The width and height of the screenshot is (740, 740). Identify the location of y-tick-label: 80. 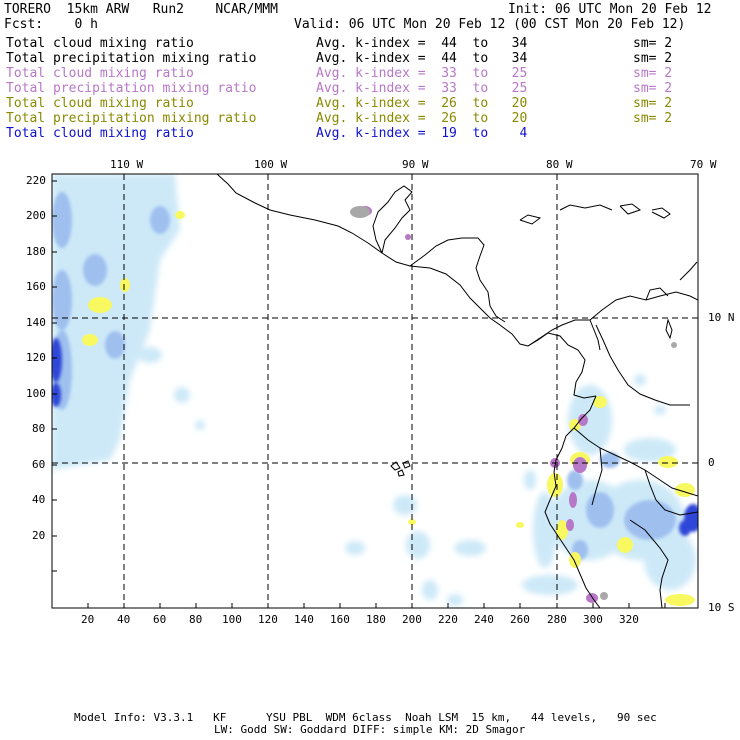
(39, 428).